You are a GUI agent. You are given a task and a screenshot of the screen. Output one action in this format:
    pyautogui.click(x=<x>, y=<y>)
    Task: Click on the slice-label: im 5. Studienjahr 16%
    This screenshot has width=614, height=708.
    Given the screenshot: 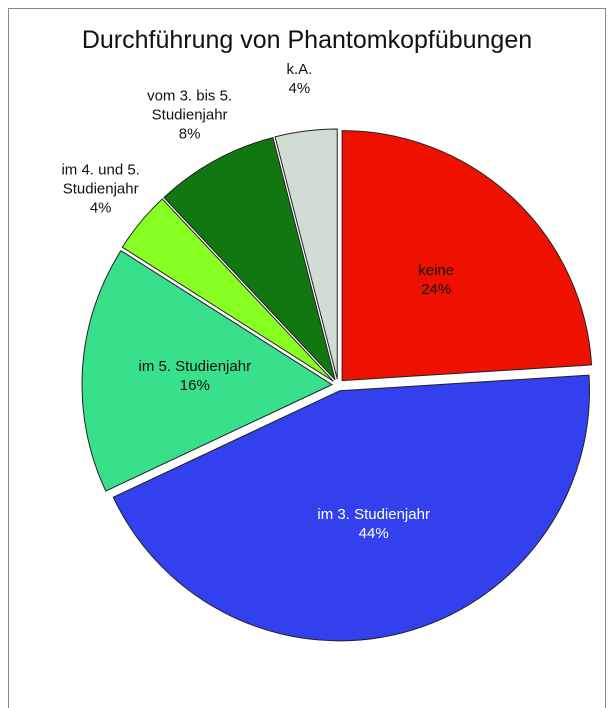 What is the action you would take?
    pyautogui.click(x=195, y=376)
    